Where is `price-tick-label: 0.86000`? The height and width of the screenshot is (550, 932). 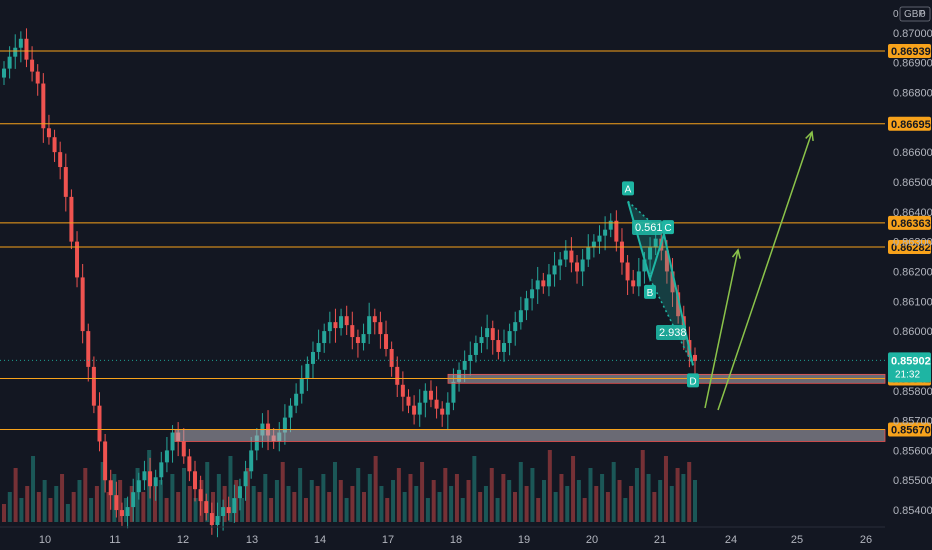 price-tick-label: 0.86000 is located at coordinates (912, 332).